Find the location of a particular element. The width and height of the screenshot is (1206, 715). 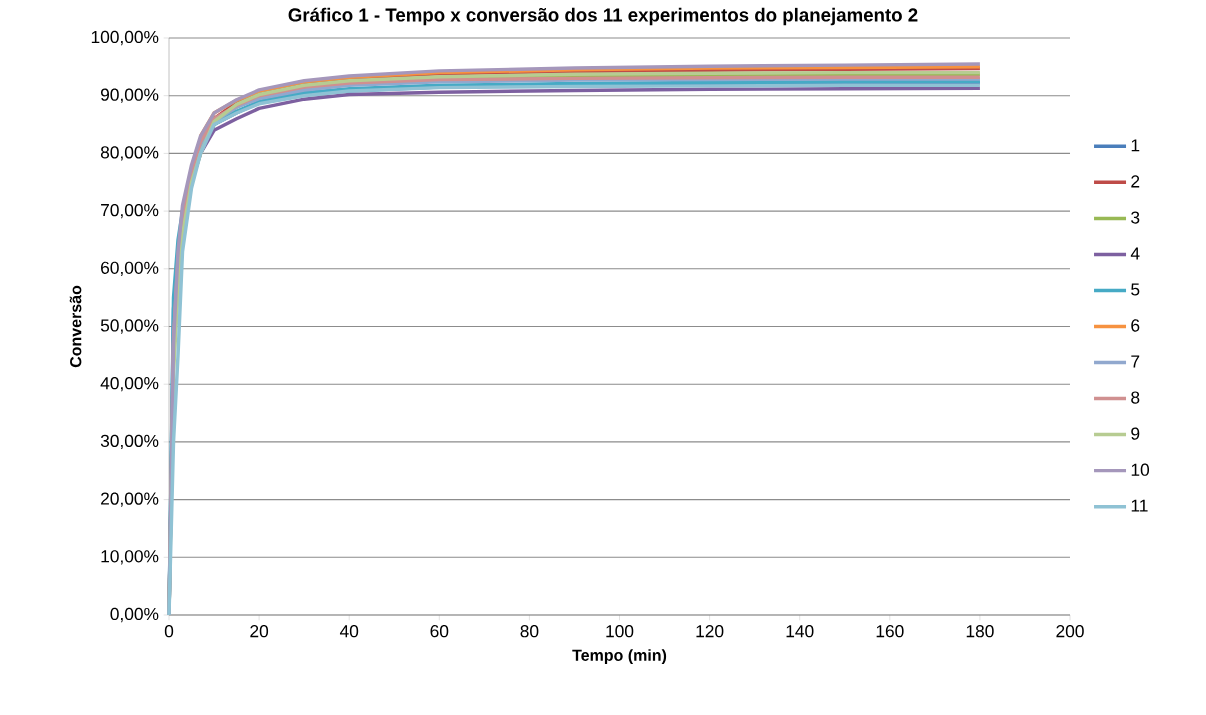

x-tick-label: 120 is located at coordinates (710, 631).